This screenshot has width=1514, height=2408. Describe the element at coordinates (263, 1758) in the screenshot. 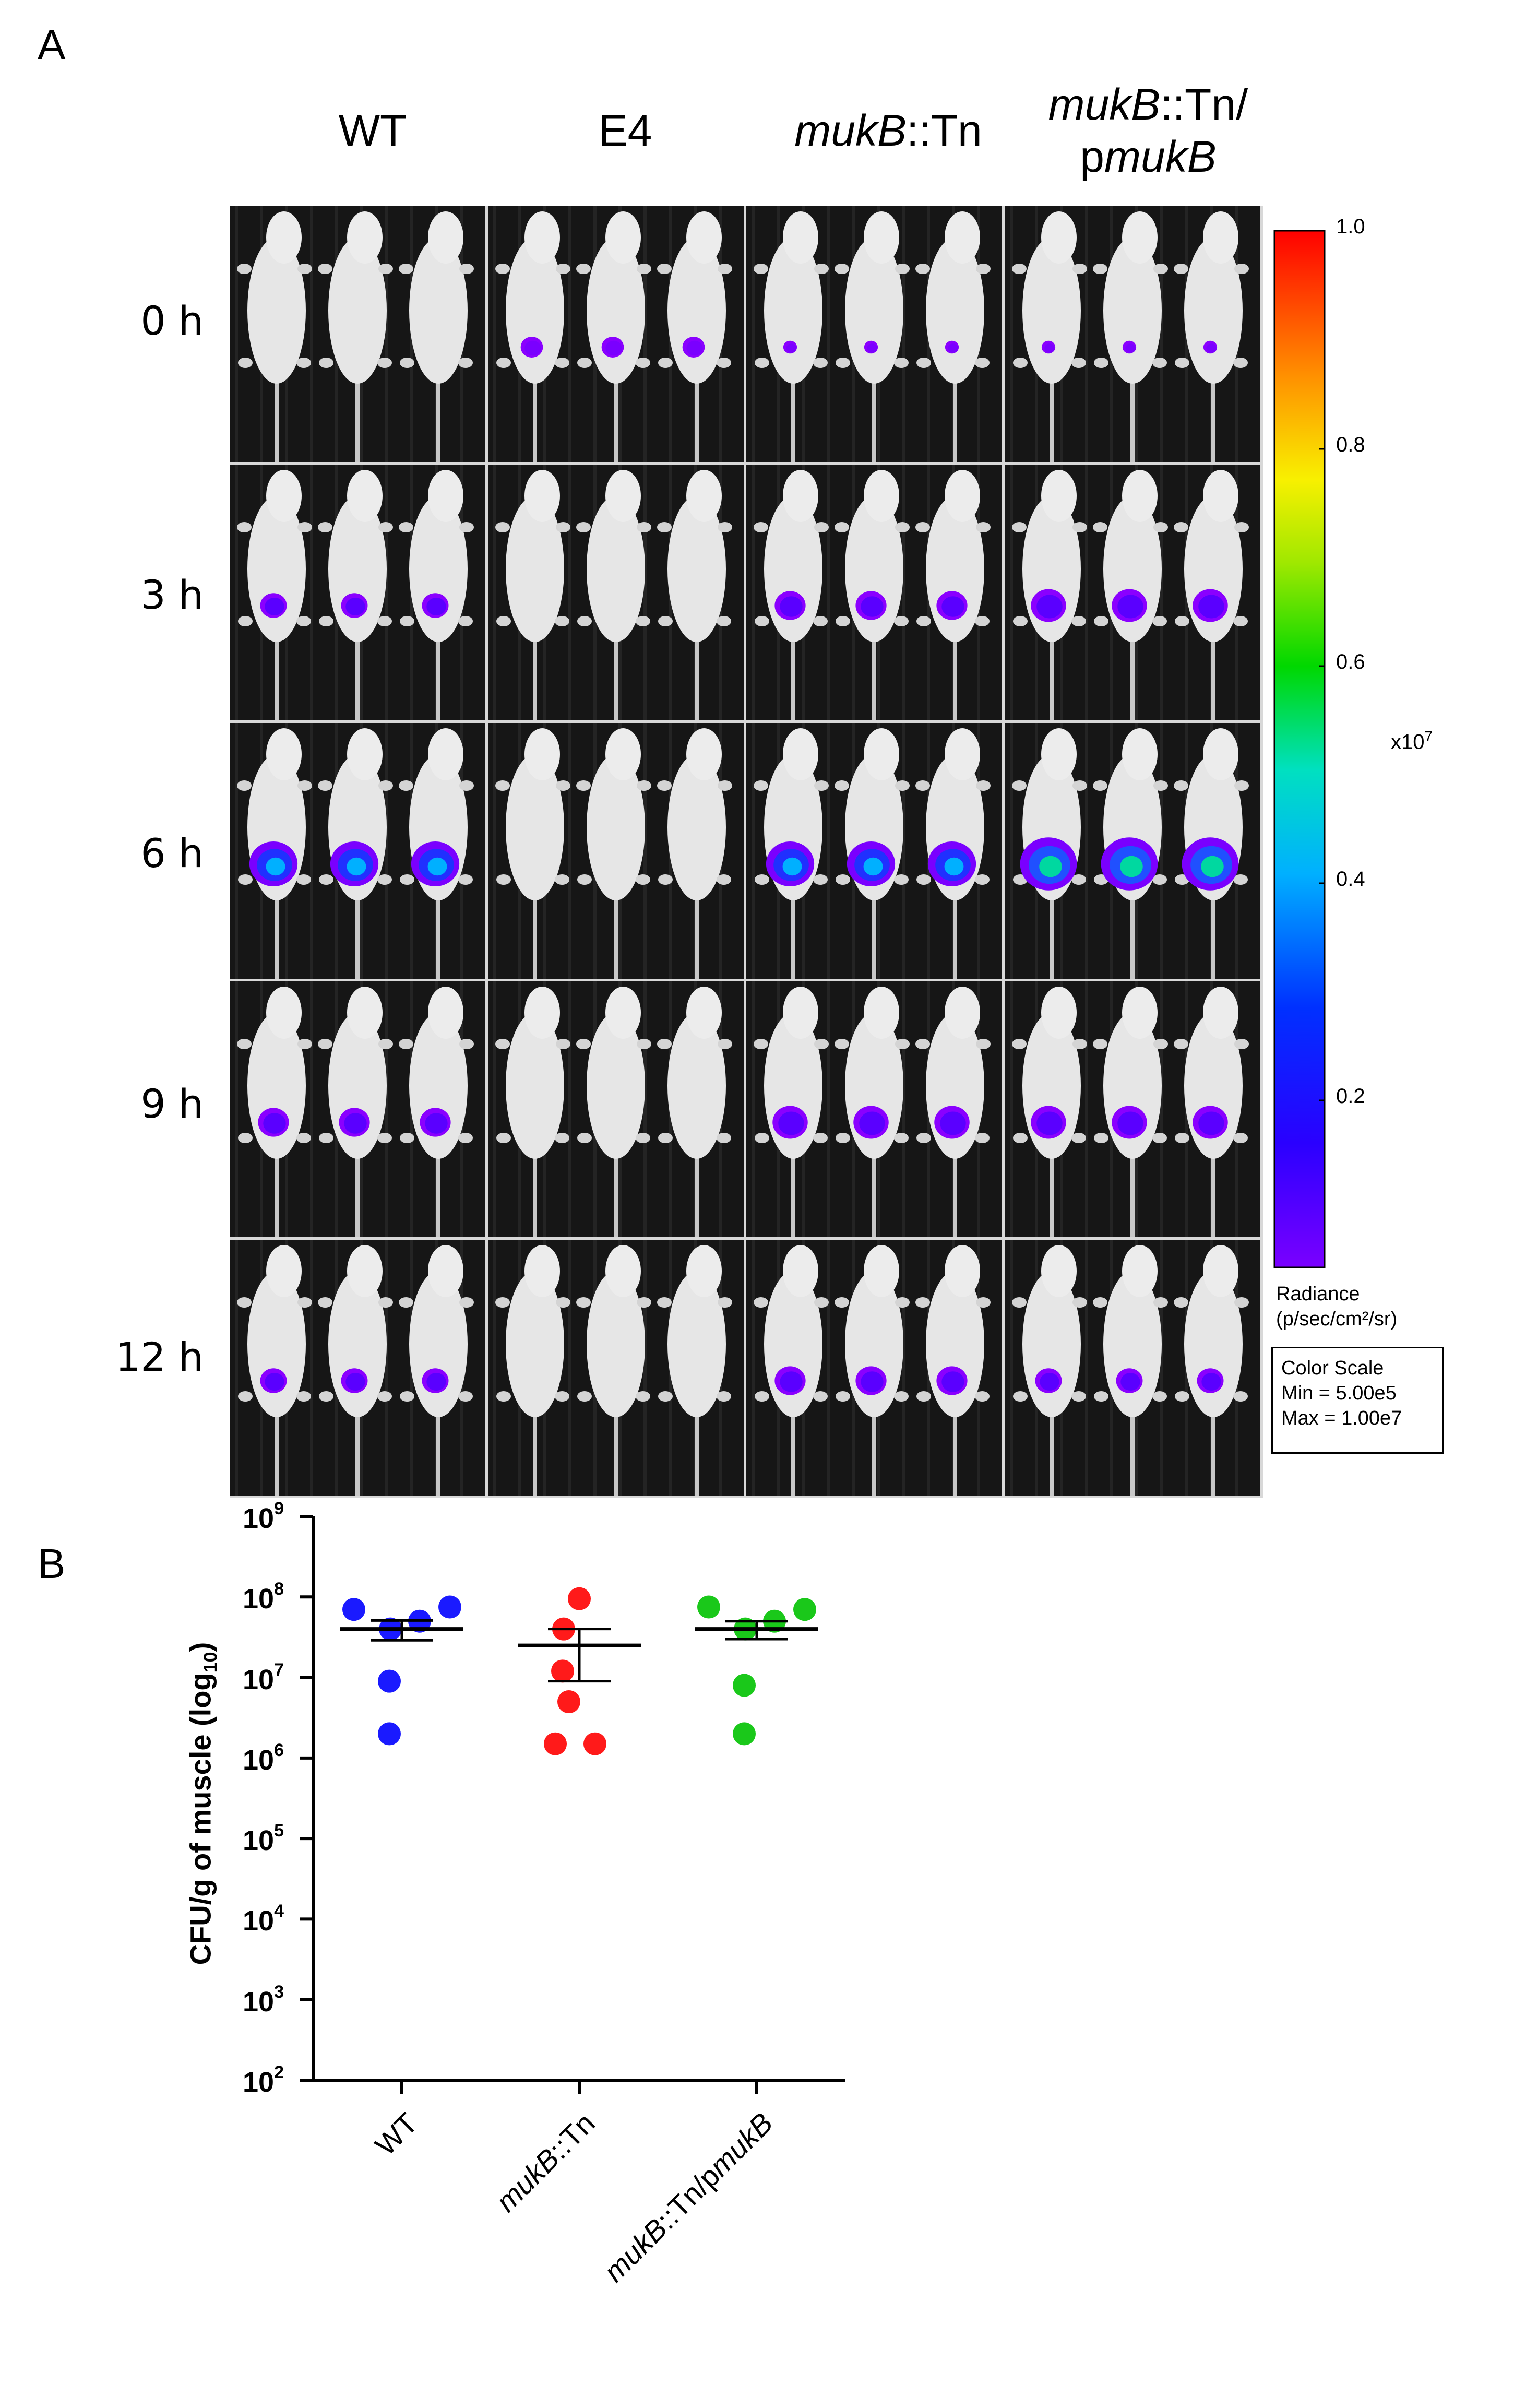

I see `y-tick-label: 10⁶` at that location.